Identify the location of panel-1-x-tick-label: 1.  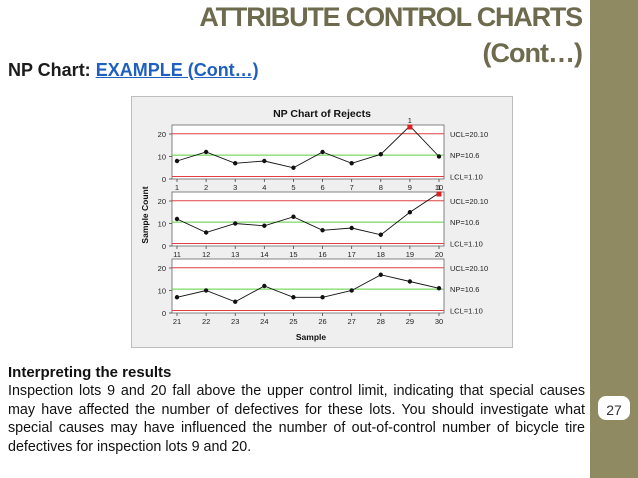
(177, 187).